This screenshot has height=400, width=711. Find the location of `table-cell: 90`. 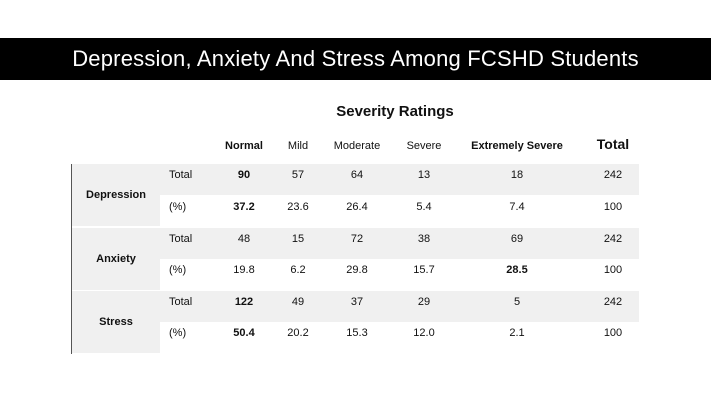

table-cell: 90 is located at coordinates (244, 175).